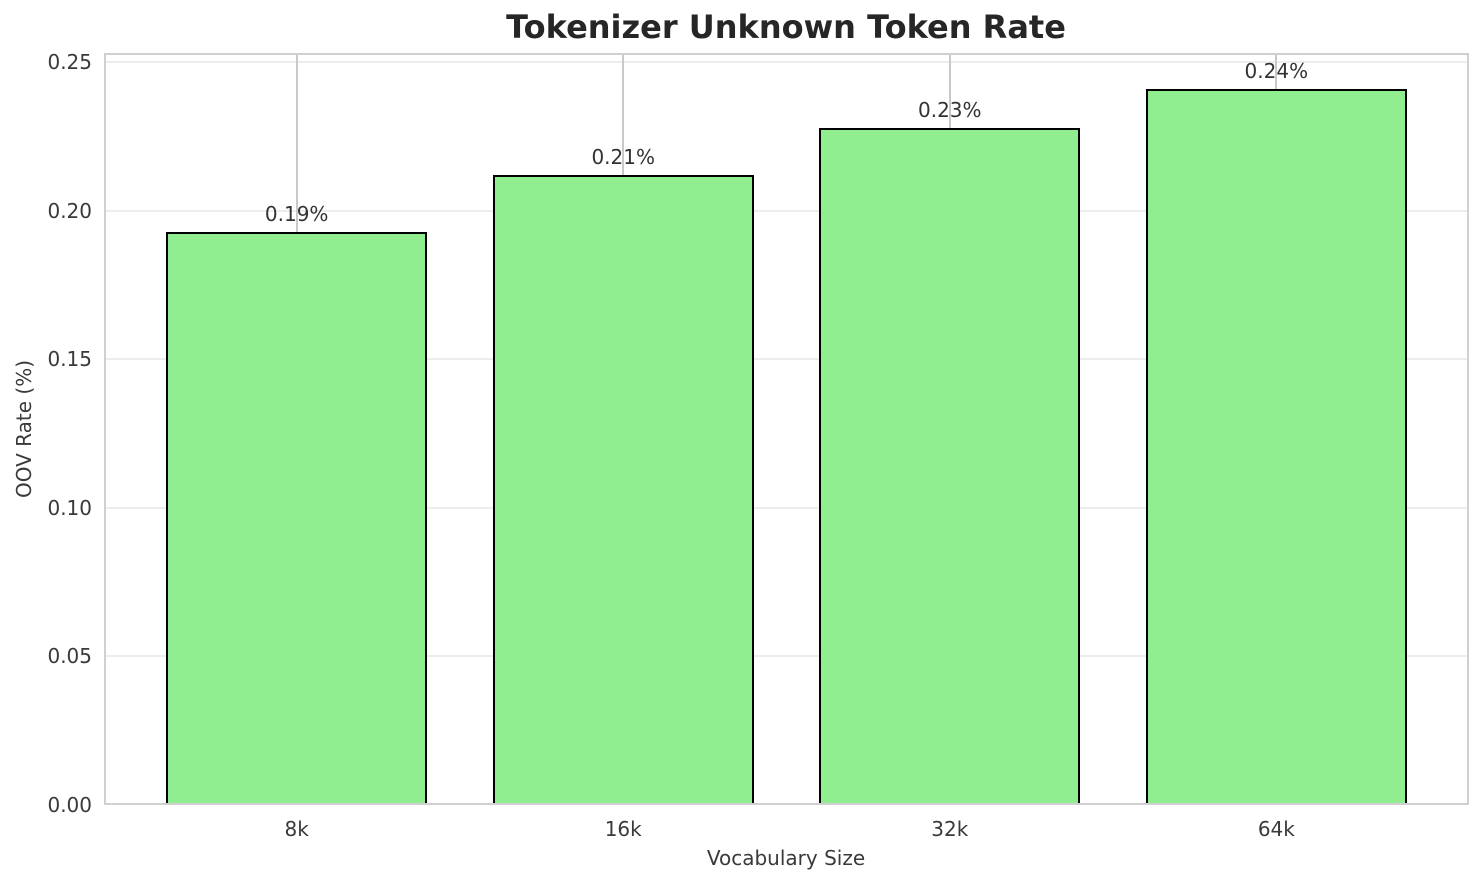 This screenshot has width=1484, height=885. I want to click on bar-value-label: 0.19%, so click(296, 213).